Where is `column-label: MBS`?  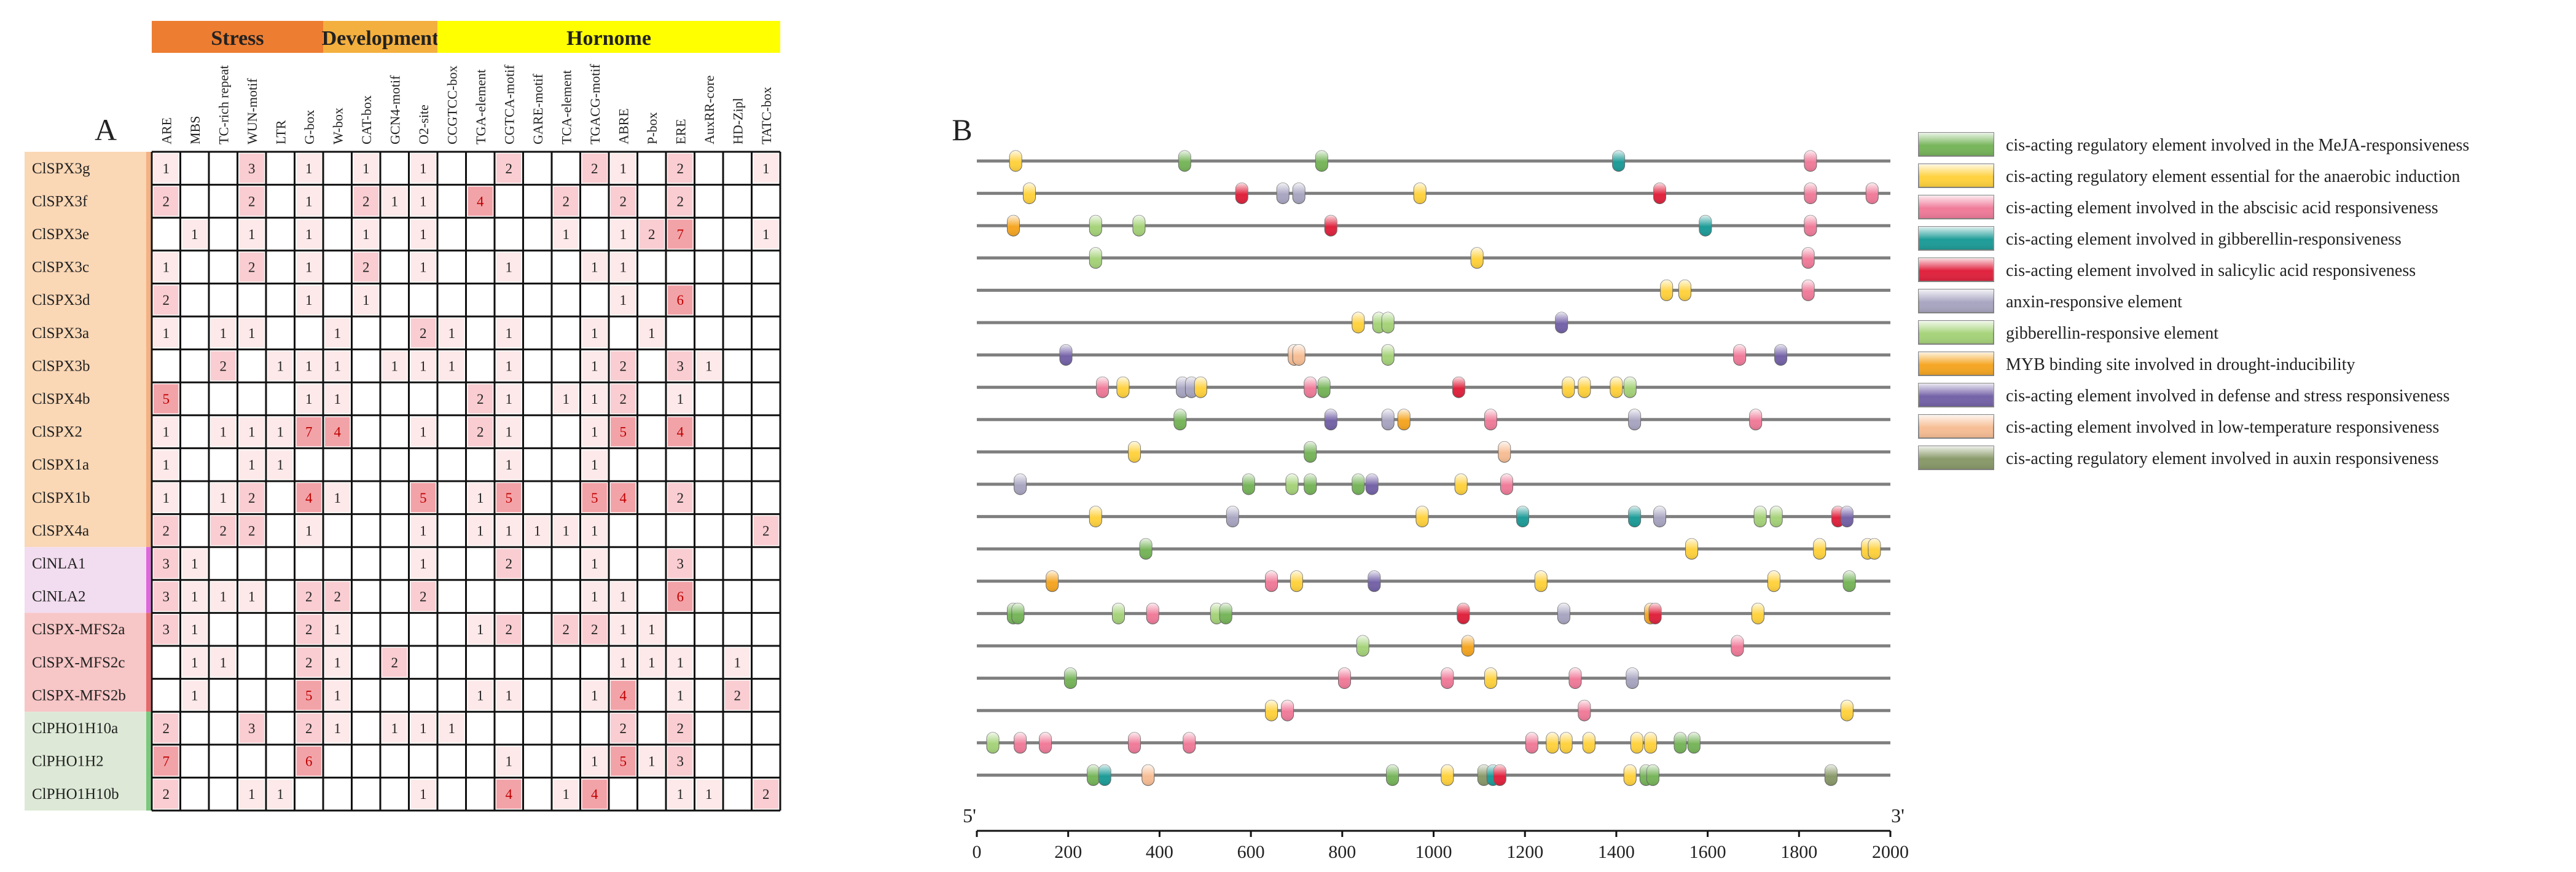 column-label: MBS is located at coordinates (195, 130).